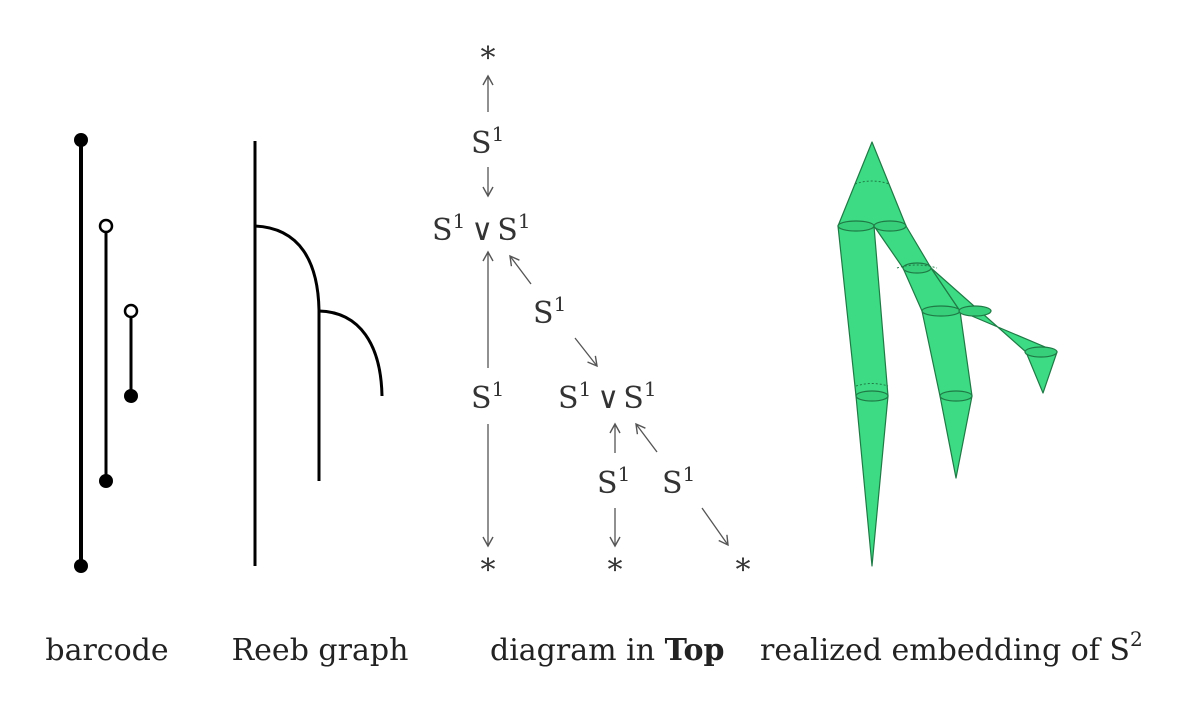 The image size is (1191, 703). I want to click on caption-barcode: barcode, so click(106, 650).